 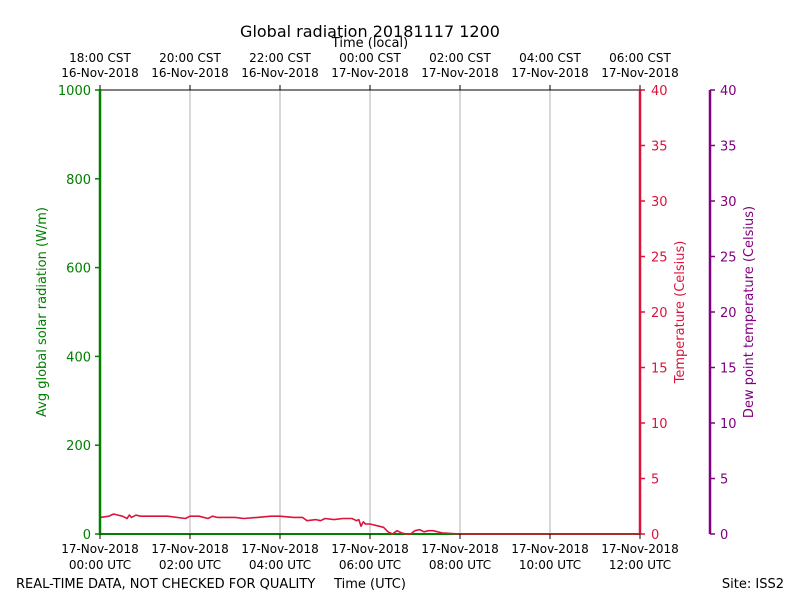 What do you see at coordinates (460, 58) in the screenshot?
I see `top-tick-time: 02:00 CST` at bounding box center [460, 58].